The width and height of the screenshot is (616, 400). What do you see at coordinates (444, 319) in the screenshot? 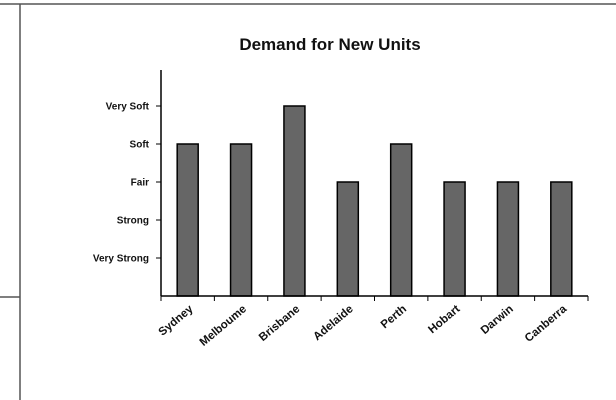
I see `x-tick-label: Hobart` at bounding box center [444, 319].